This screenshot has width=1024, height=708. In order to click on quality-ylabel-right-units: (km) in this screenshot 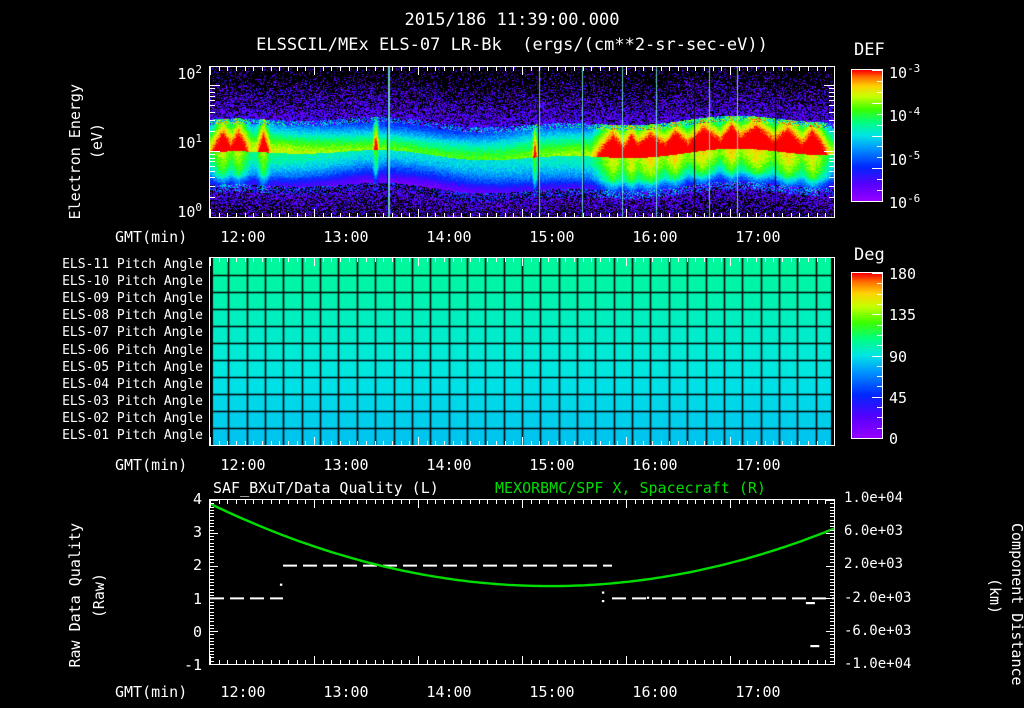, I will do `click(977, 595)`.